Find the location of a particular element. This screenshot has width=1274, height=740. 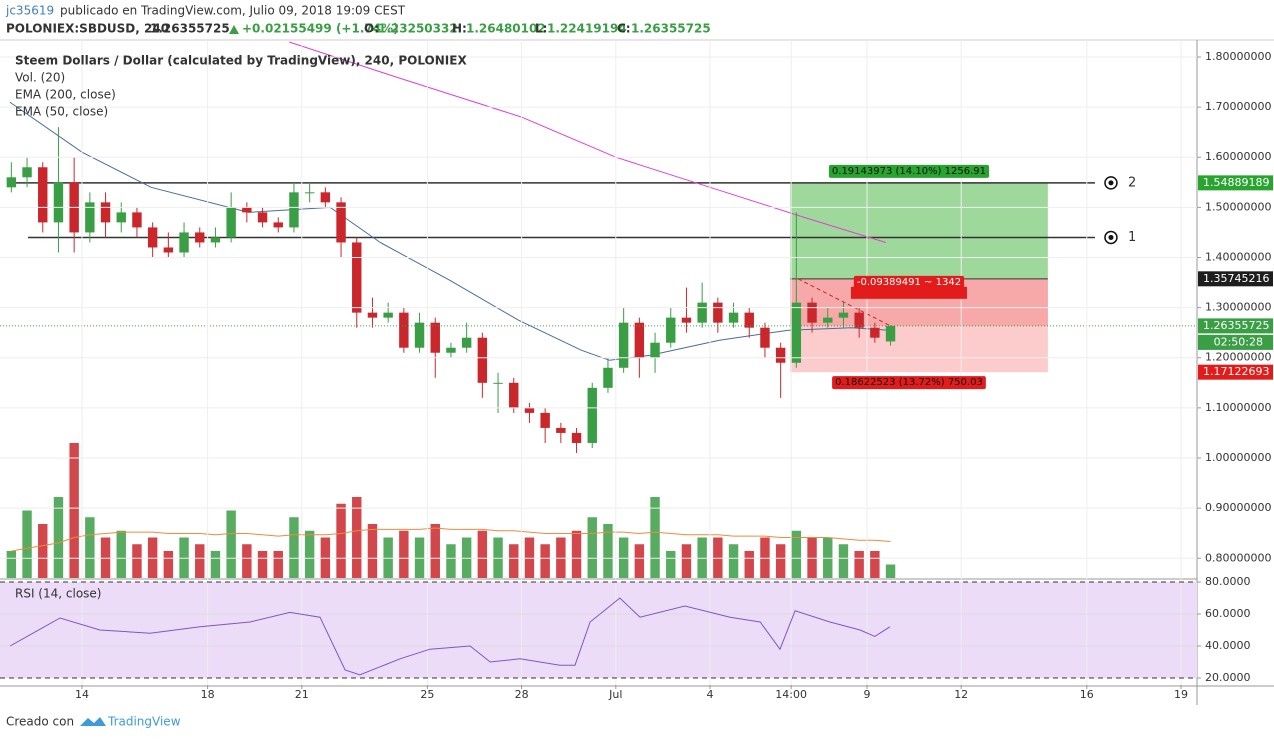

ohlc-value: 1.22419194 is located at coordinates (587, 29).